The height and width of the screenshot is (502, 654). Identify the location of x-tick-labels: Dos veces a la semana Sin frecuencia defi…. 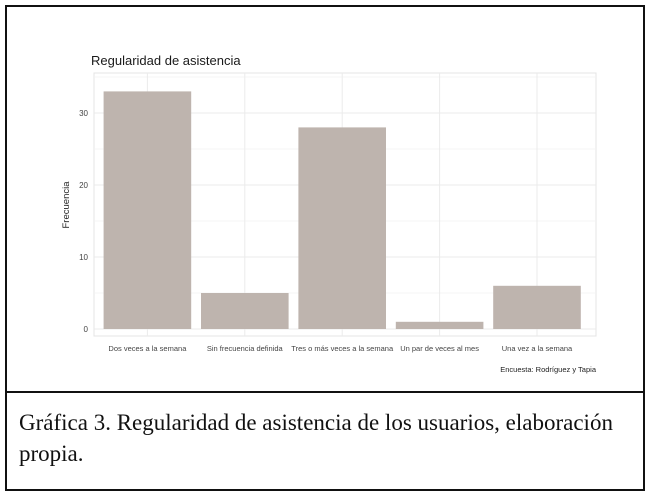
(340, 348).